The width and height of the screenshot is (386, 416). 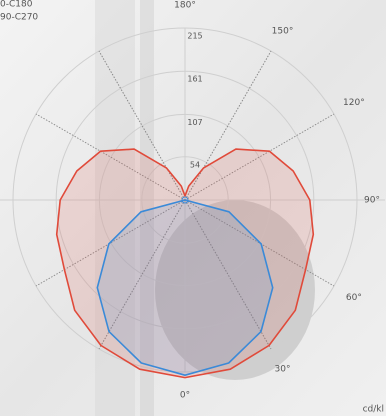 What do you see at coordinates (354, 298) in the screenshot?
I see `angle-label: 60°` at bounding box center [354, 298].